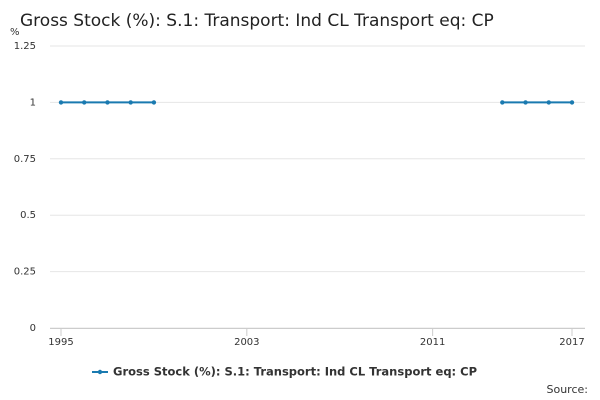  I want to click on y-tick-label: 0, so click(33, 328).